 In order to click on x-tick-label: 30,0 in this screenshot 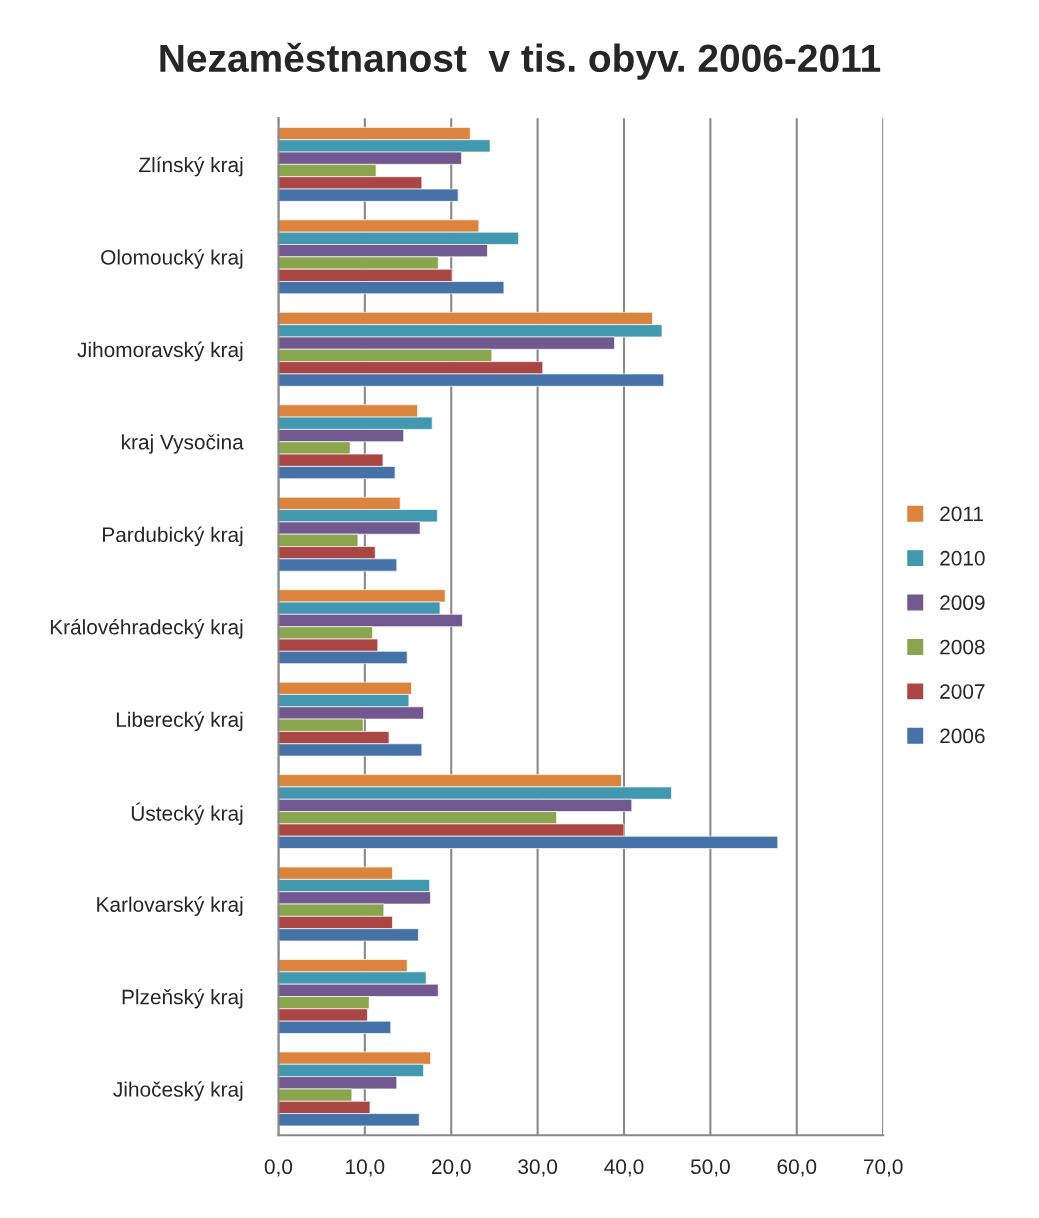, I will do `click(538, 1168)`.